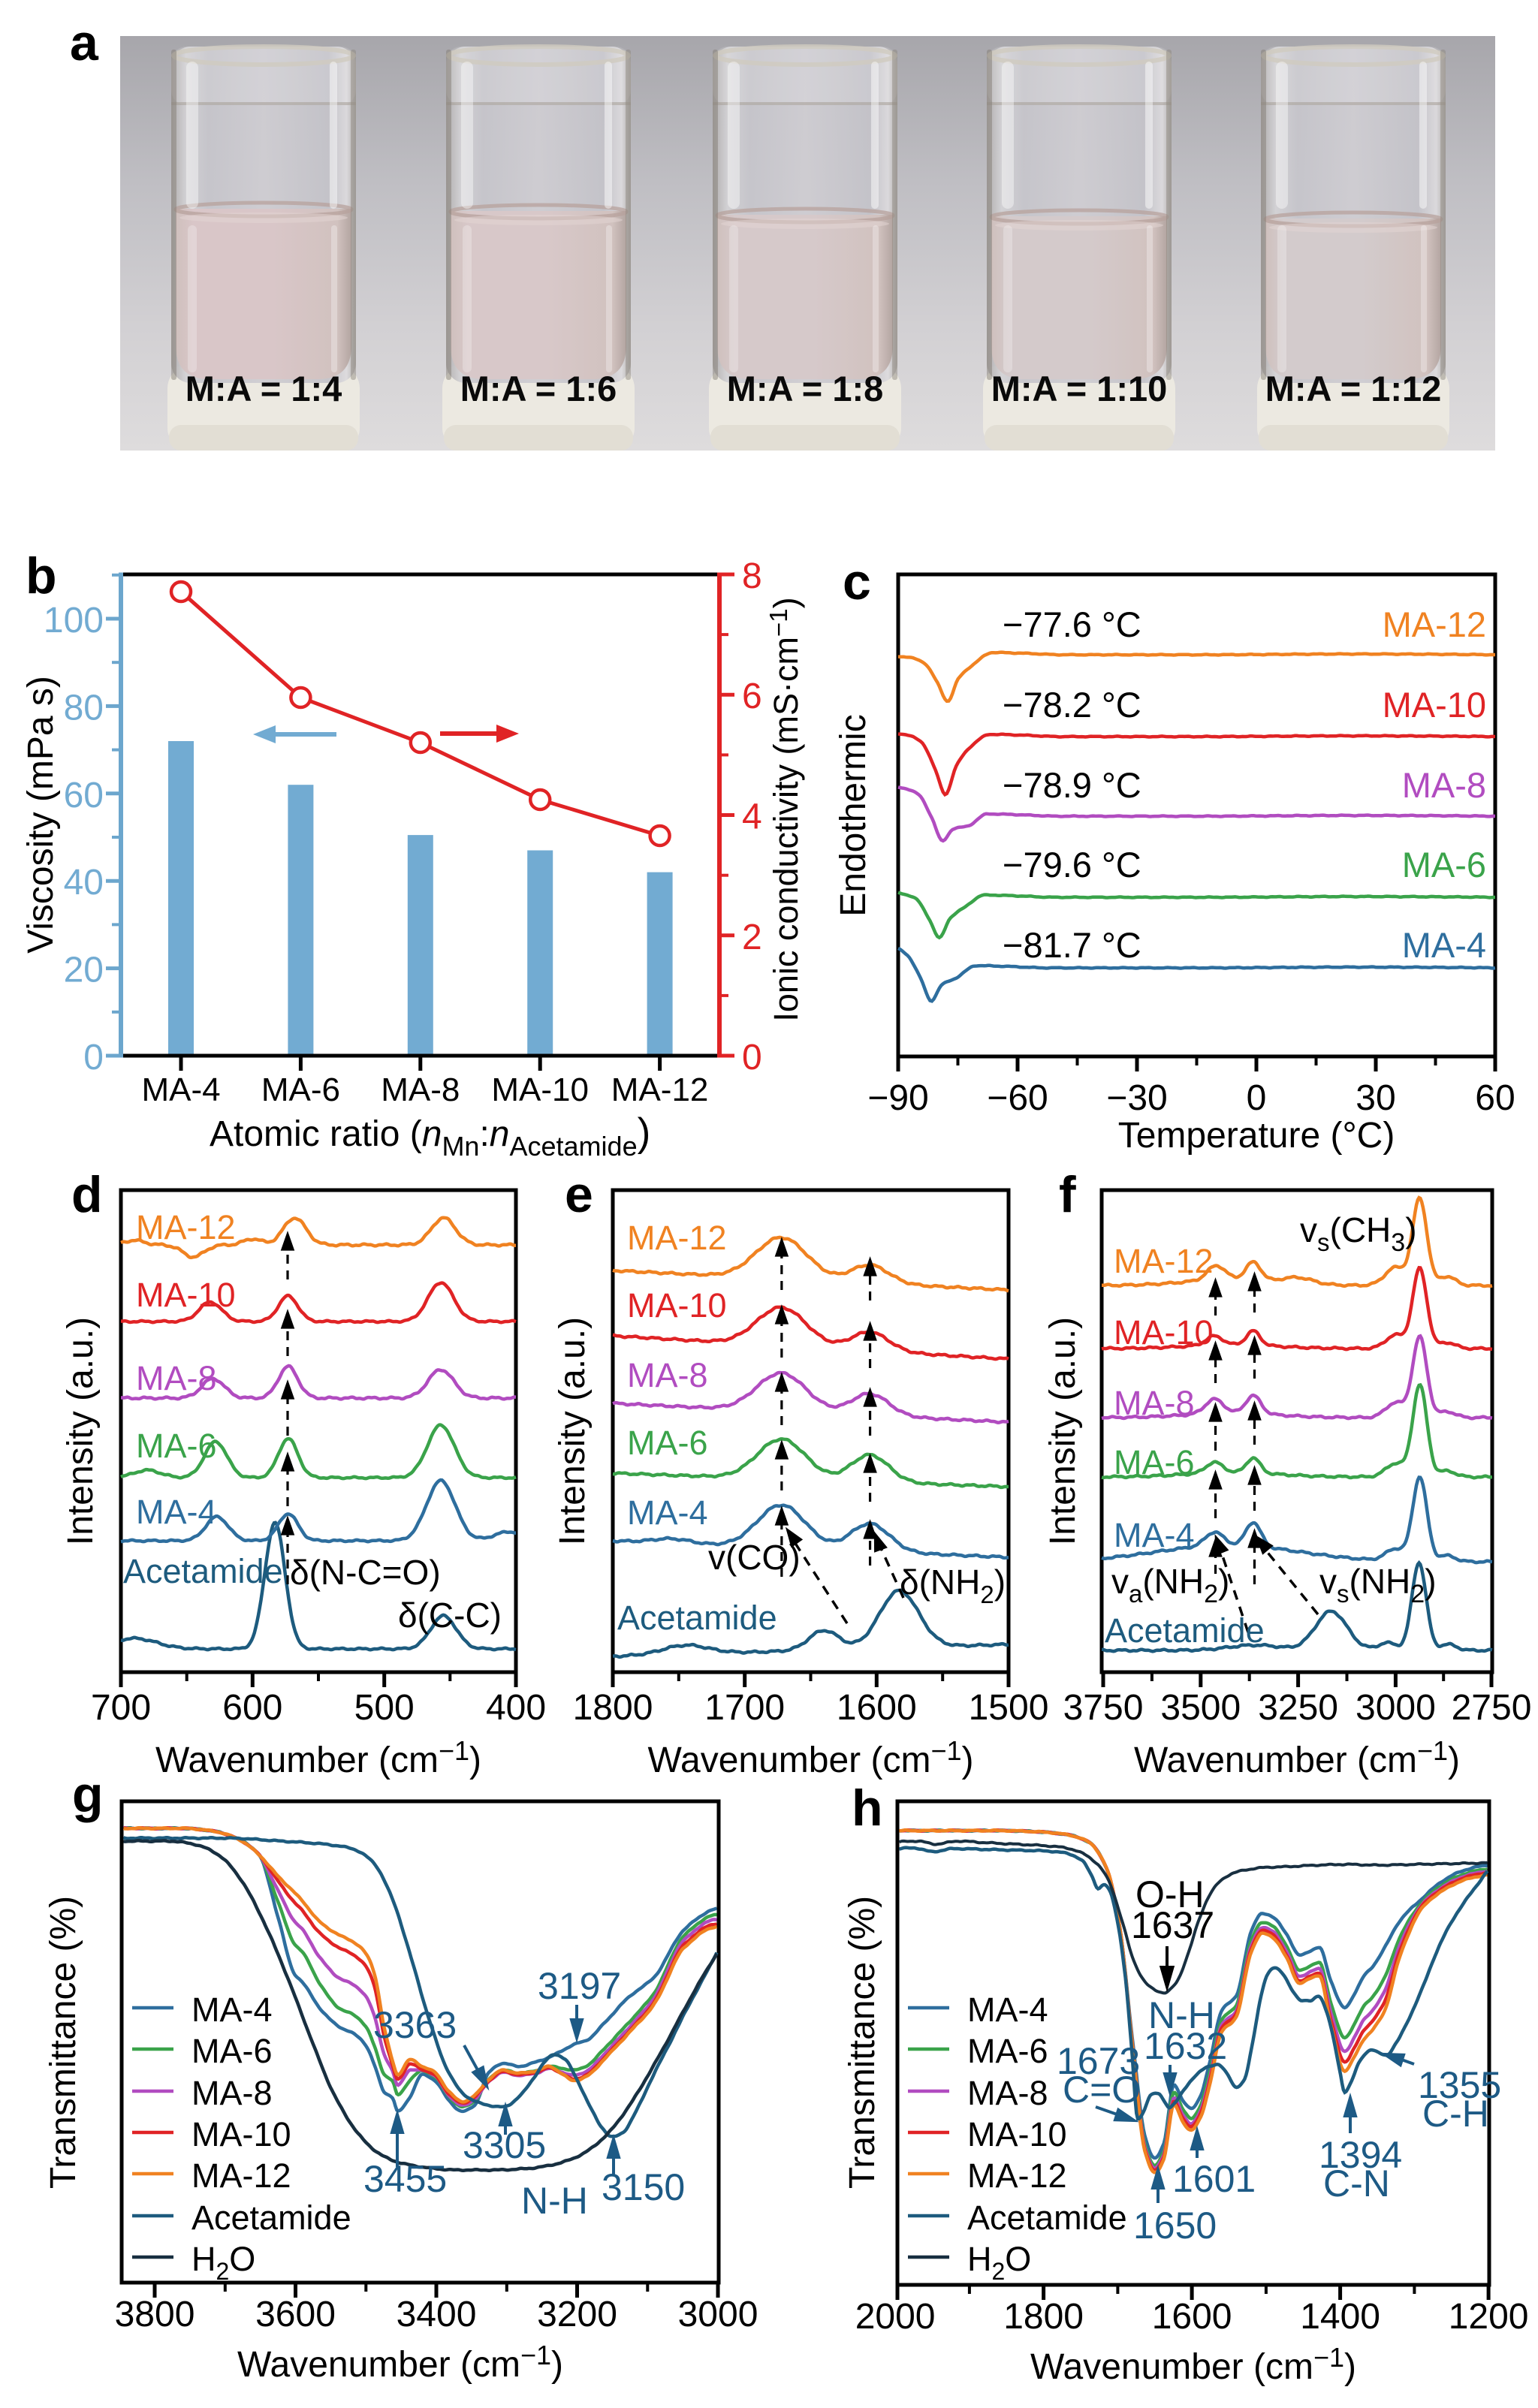  Describe the element at coordinates (1356, 2184) in the screenshot. I see `svg-text: C-N` at that location.